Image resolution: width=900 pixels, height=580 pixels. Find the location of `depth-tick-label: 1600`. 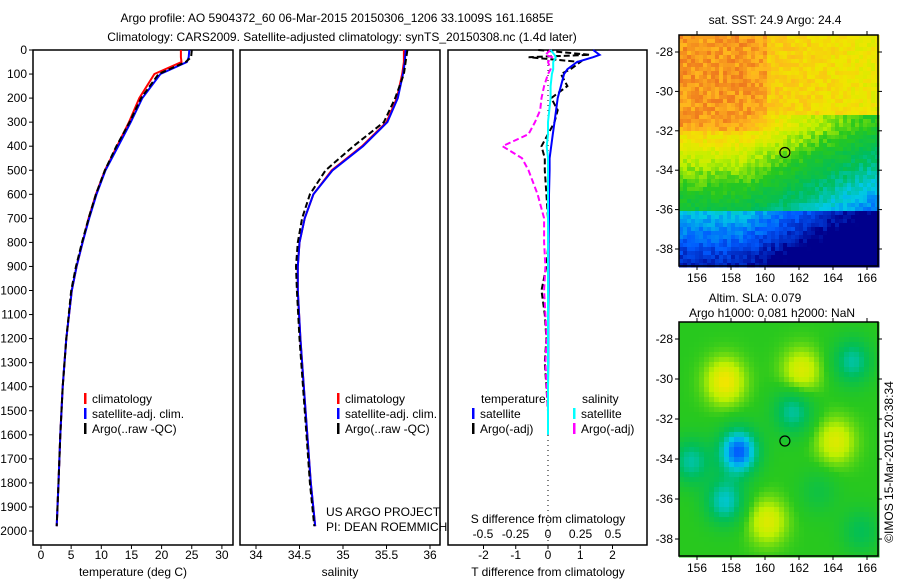

depth-tick-label: 1600 is located at coordinates (13, 435).